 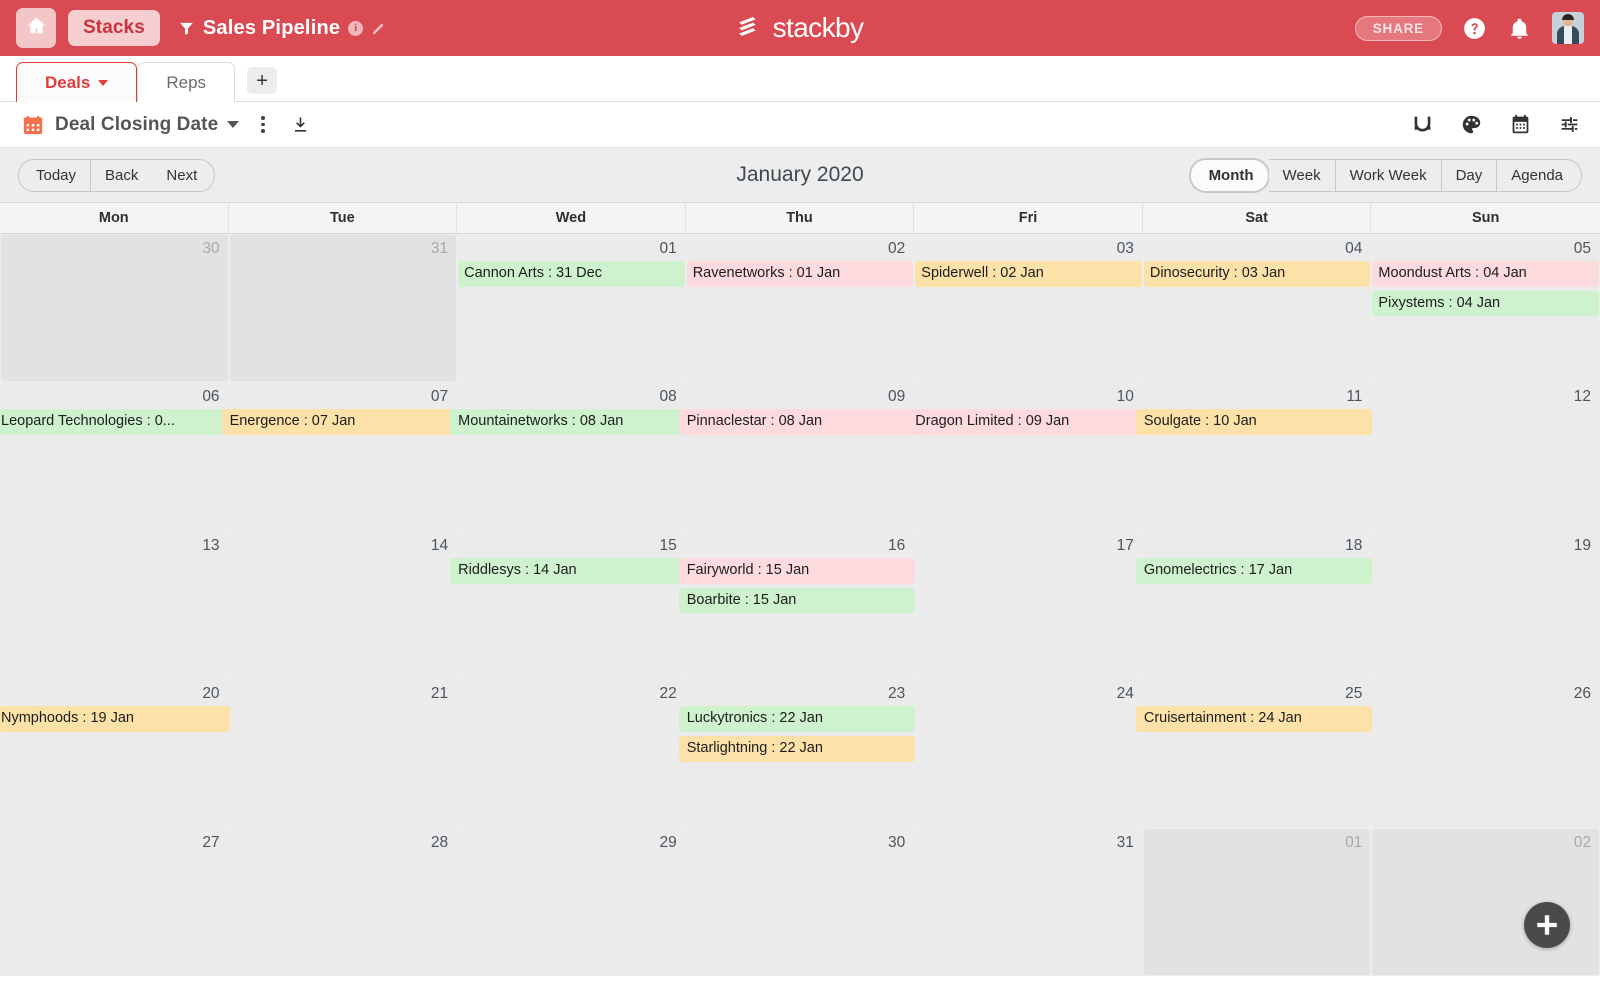 What do you see at coordinates (571, 308) in the screenshot?
I see `calendar-day-cell: 01 Cannon Arts : 31 Dec` at bounding box center [571, 308].